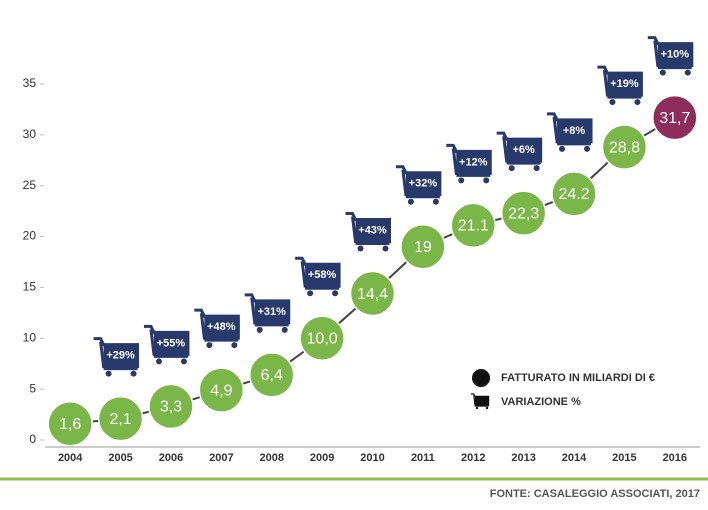 The height and width of the screenshot is (510, 708). What do you see at coordinates (481, 378) in the screenshot?
I see `legend-swatch` at bounding box center [481, 378].